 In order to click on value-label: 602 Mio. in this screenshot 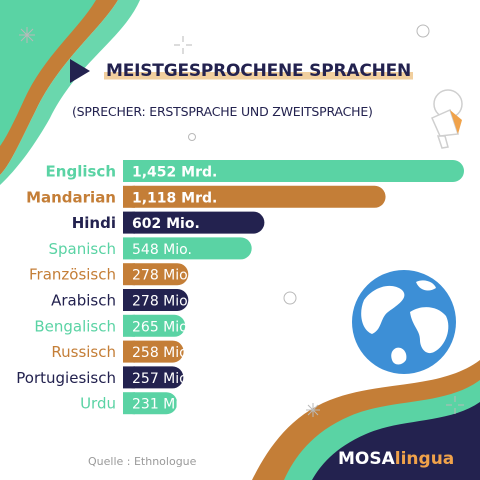, I will do `click(166, 224)`.